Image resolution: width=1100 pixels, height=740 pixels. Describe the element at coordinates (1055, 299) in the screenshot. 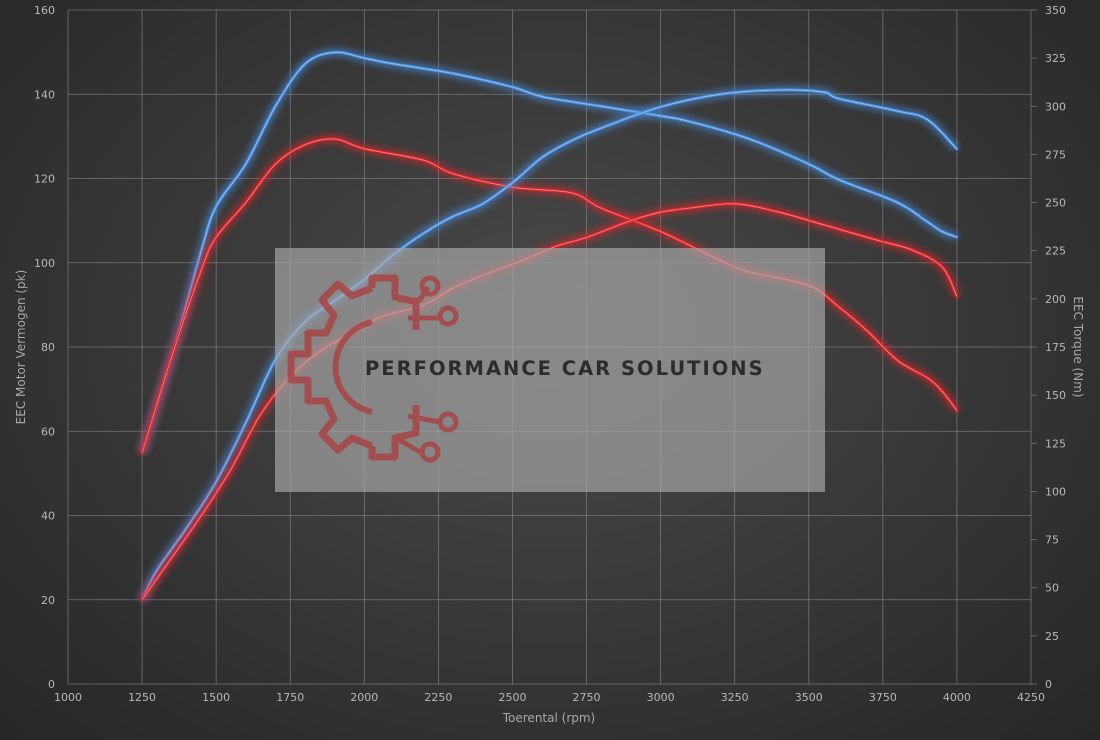

I see `y-right-tick-label: 200` at that location.